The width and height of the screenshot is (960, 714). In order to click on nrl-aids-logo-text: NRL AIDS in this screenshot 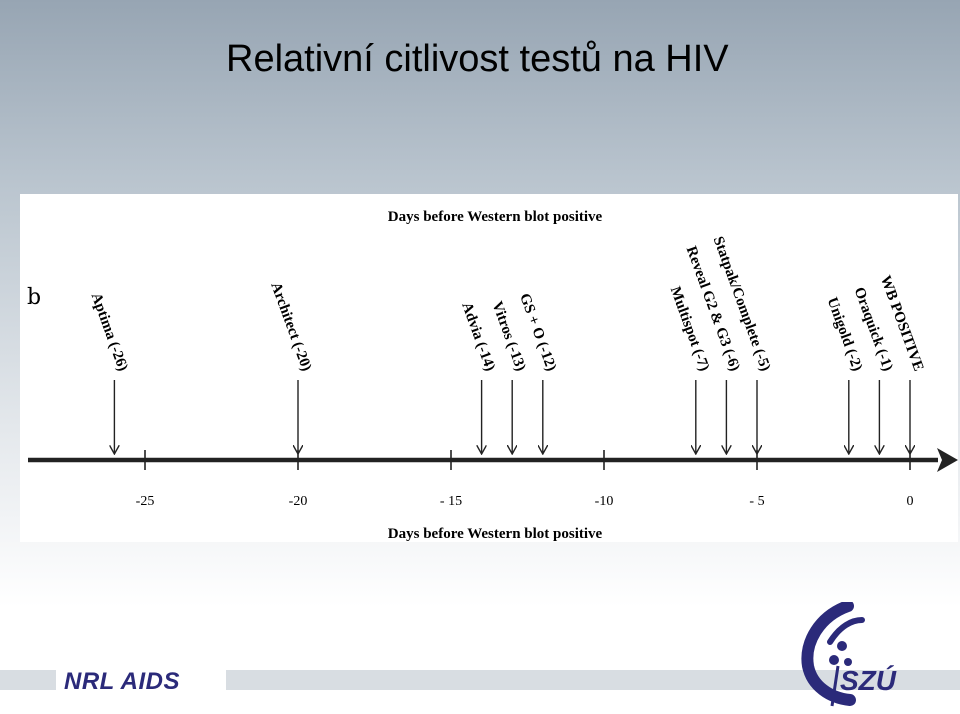, I will do `click(122, 681)`.